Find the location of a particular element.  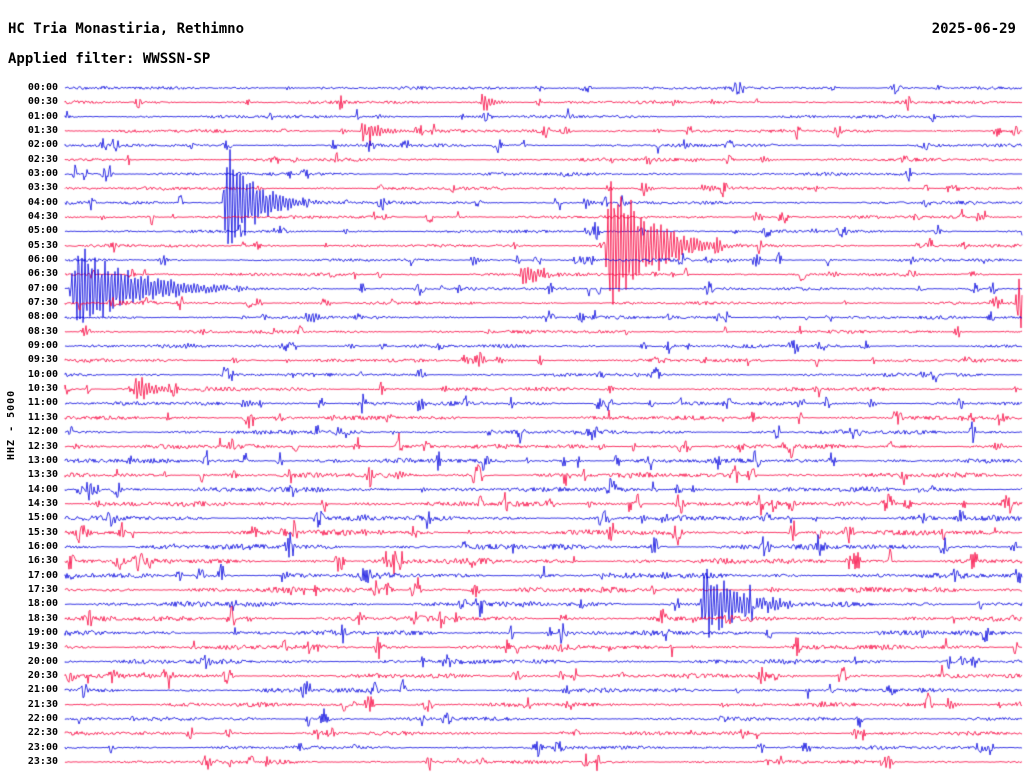

time-label: 13:00 is located at coordinates (42, 460).